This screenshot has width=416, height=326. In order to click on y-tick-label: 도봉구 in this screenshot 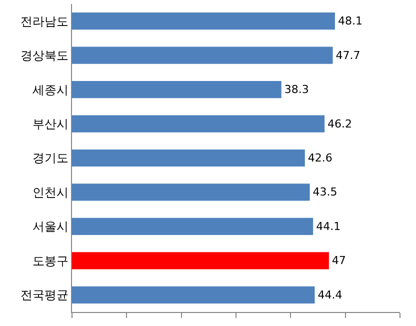, I will do `click(50, 261)`.